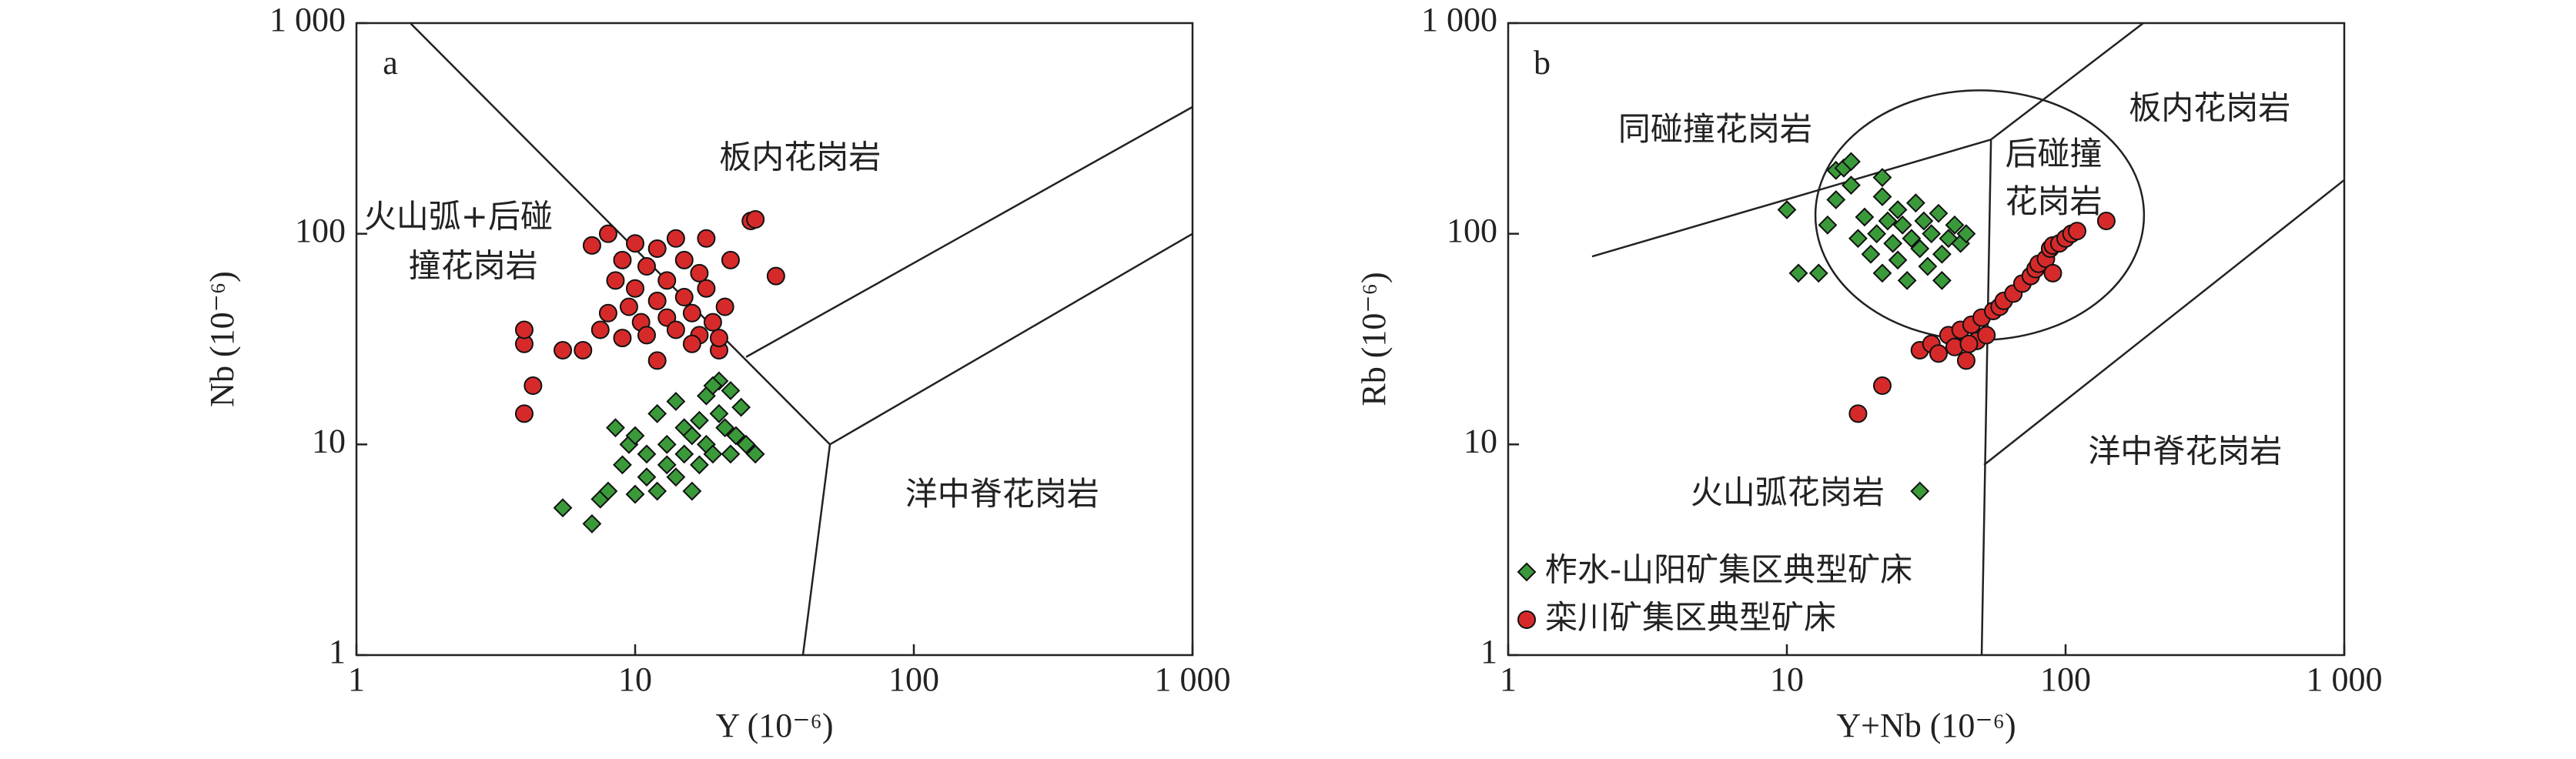  What do you see at coordinates (1374, 339) in the screenshot?
I see `y-axis-label: Rb (10⁻⁶)` at bounding box center [1374, 339].